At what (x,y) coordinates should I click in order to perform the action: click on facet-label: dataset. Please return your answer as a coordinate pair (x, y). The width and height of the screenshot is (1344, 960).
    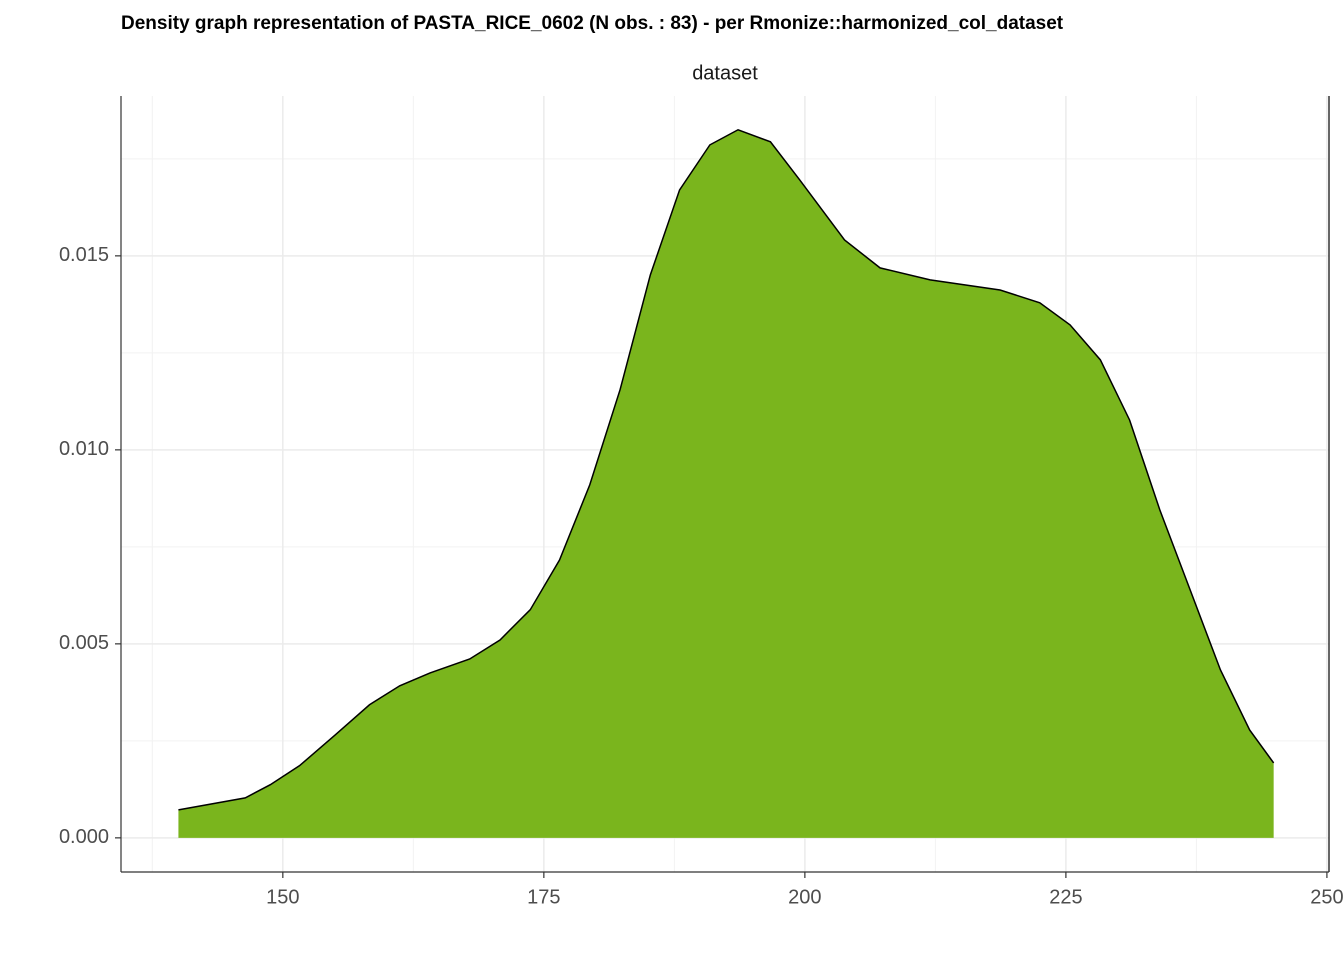
    Looking at the image, I should click on (725, 73).